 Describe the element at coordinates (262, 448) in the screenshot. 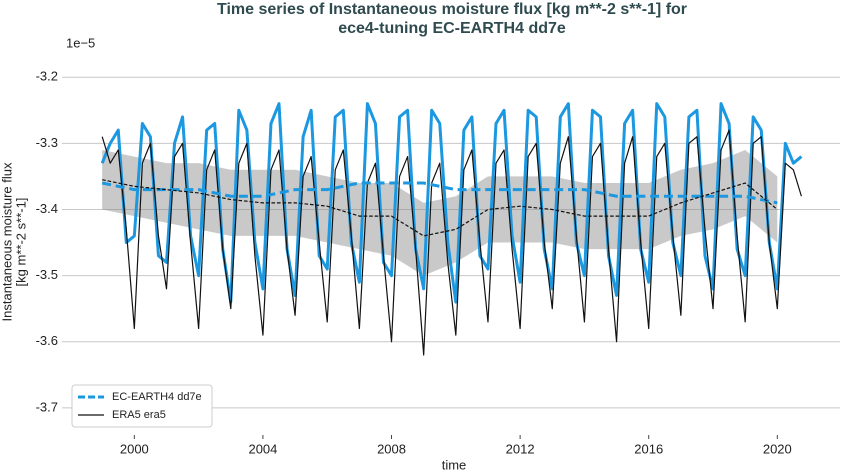

I see `x-tick-label: 2004` at that location.